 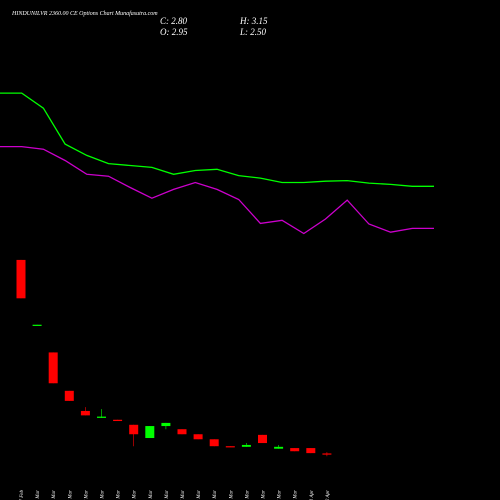 What do you see at coordinates (253, 21) in the screenshot?
I see `high-label: H: 3.15` at bounding box center [253, 21].